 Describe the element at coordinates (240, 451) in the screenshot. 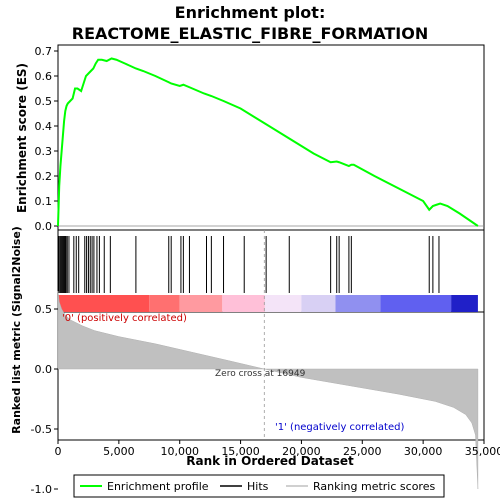

I see `x-tick-label: 15,000` at that location.